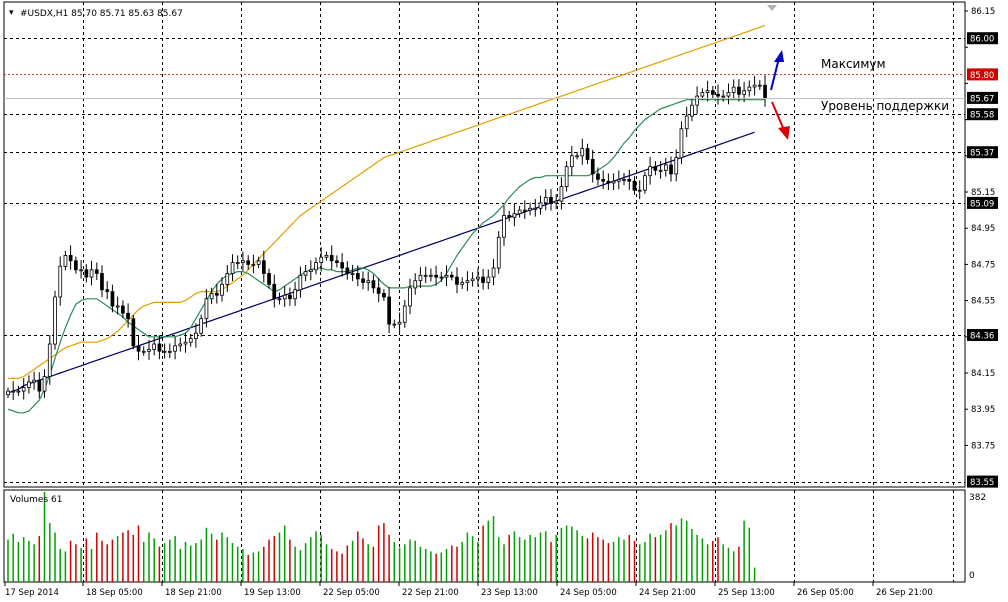 Image resolution: width=1008 pixels, height=602 pixels. What do you see at coordinates (982, 76) in the screenshot?
I see `price-marker-label: 85.80` at bounding box center [982, 76].